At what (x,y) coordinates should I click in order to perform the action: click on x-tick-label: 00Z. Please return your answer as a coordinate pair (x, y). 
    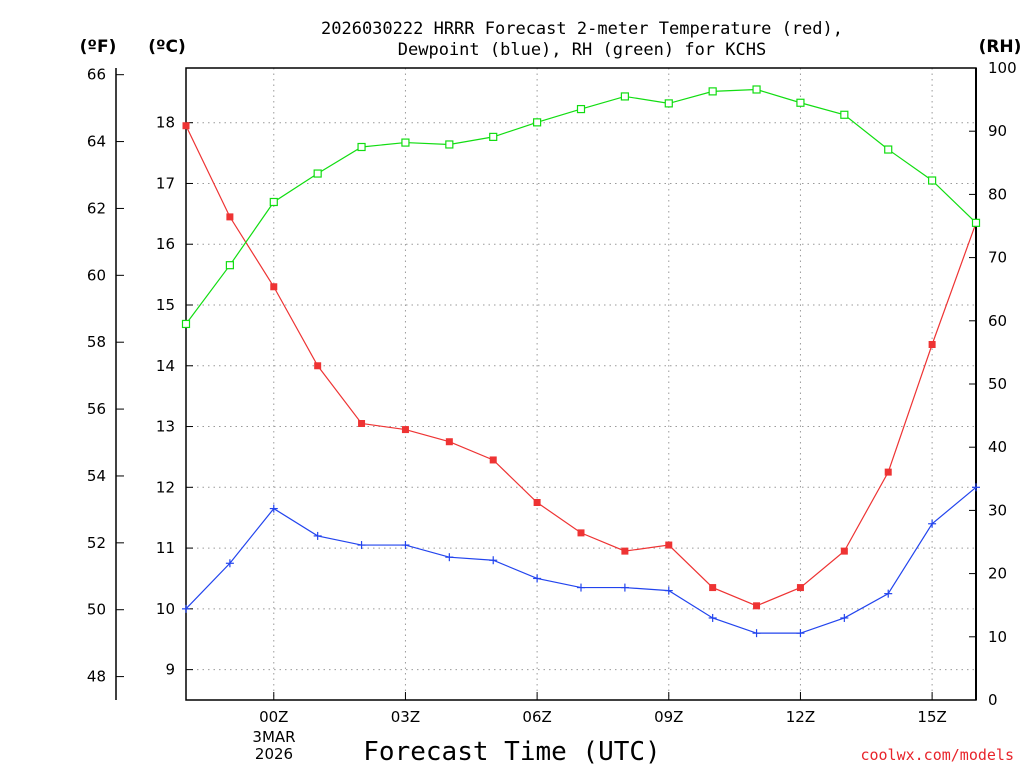
    Looking at the image, I should click on (273, 717).